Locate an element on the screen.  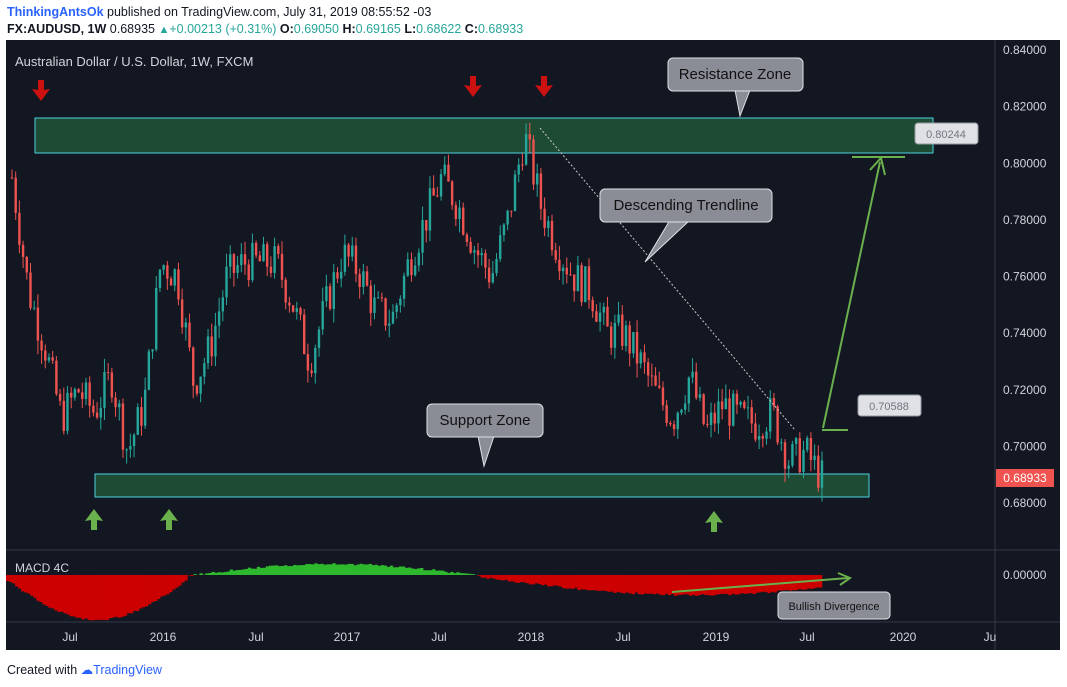
tradingview-link: TradingView is located at coordinates (127, 670).